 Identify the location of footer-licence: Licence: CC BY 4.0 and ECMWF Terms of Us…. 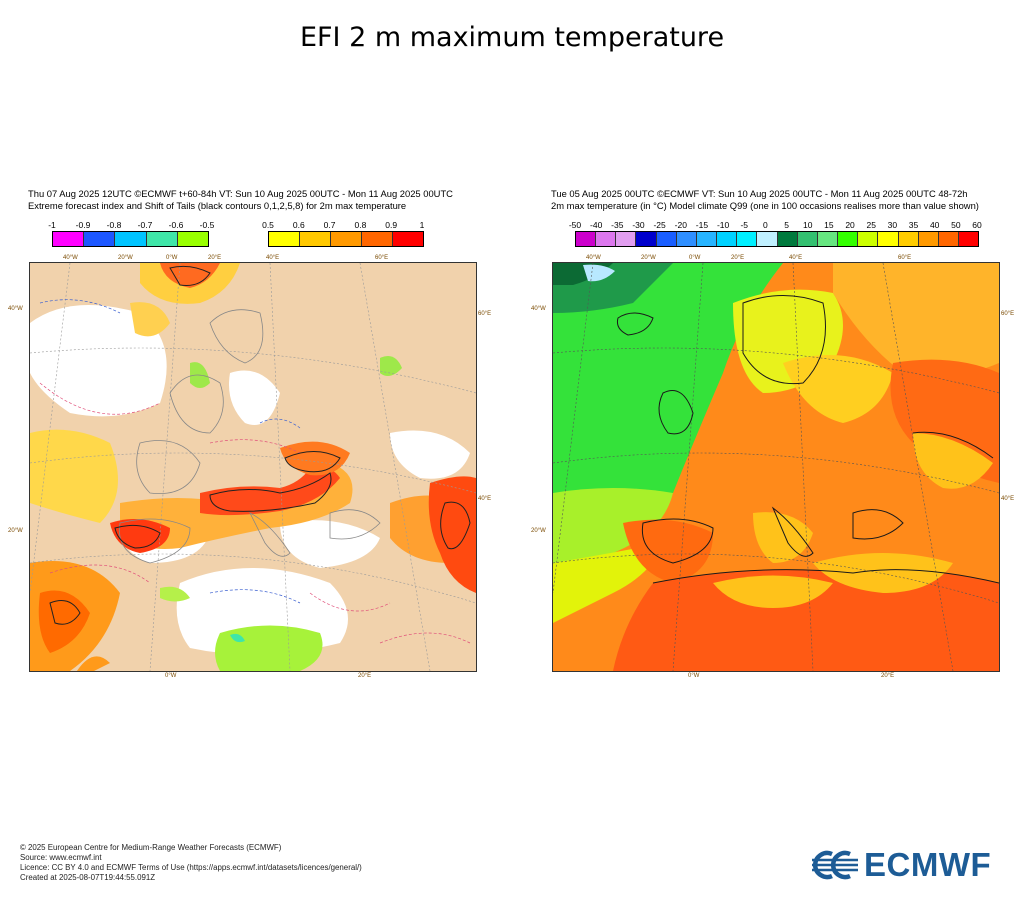
(191, 867).